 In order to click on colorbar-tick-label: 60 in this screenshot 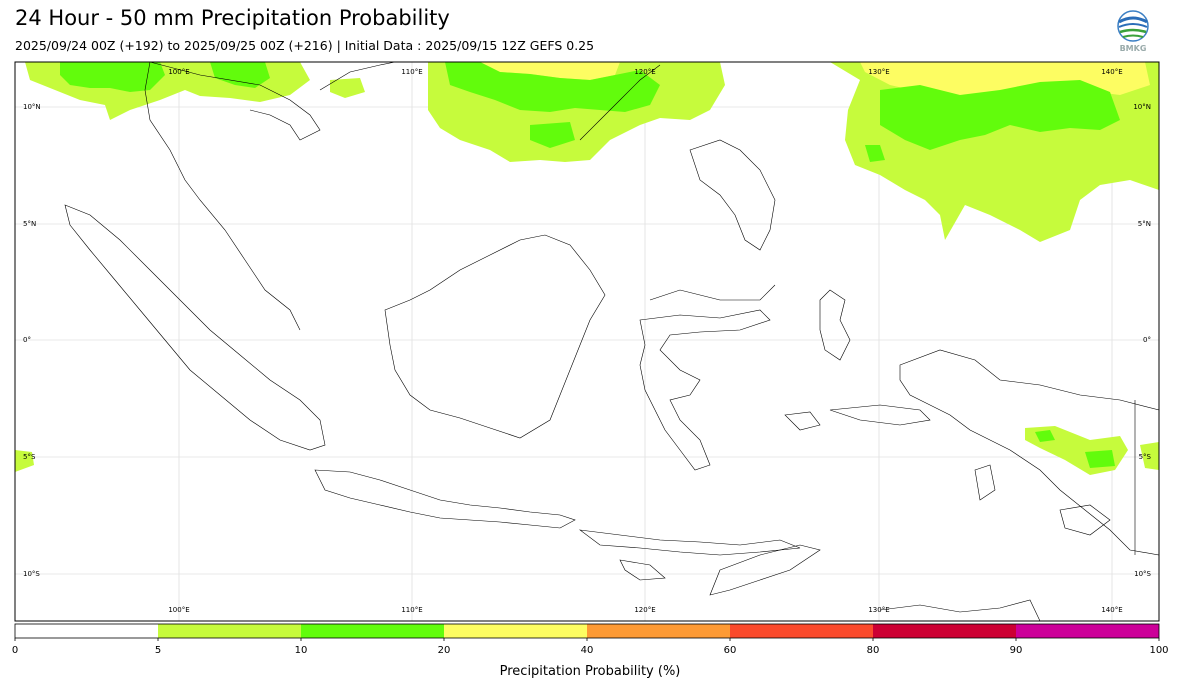, I will do `click(730, 650)`.